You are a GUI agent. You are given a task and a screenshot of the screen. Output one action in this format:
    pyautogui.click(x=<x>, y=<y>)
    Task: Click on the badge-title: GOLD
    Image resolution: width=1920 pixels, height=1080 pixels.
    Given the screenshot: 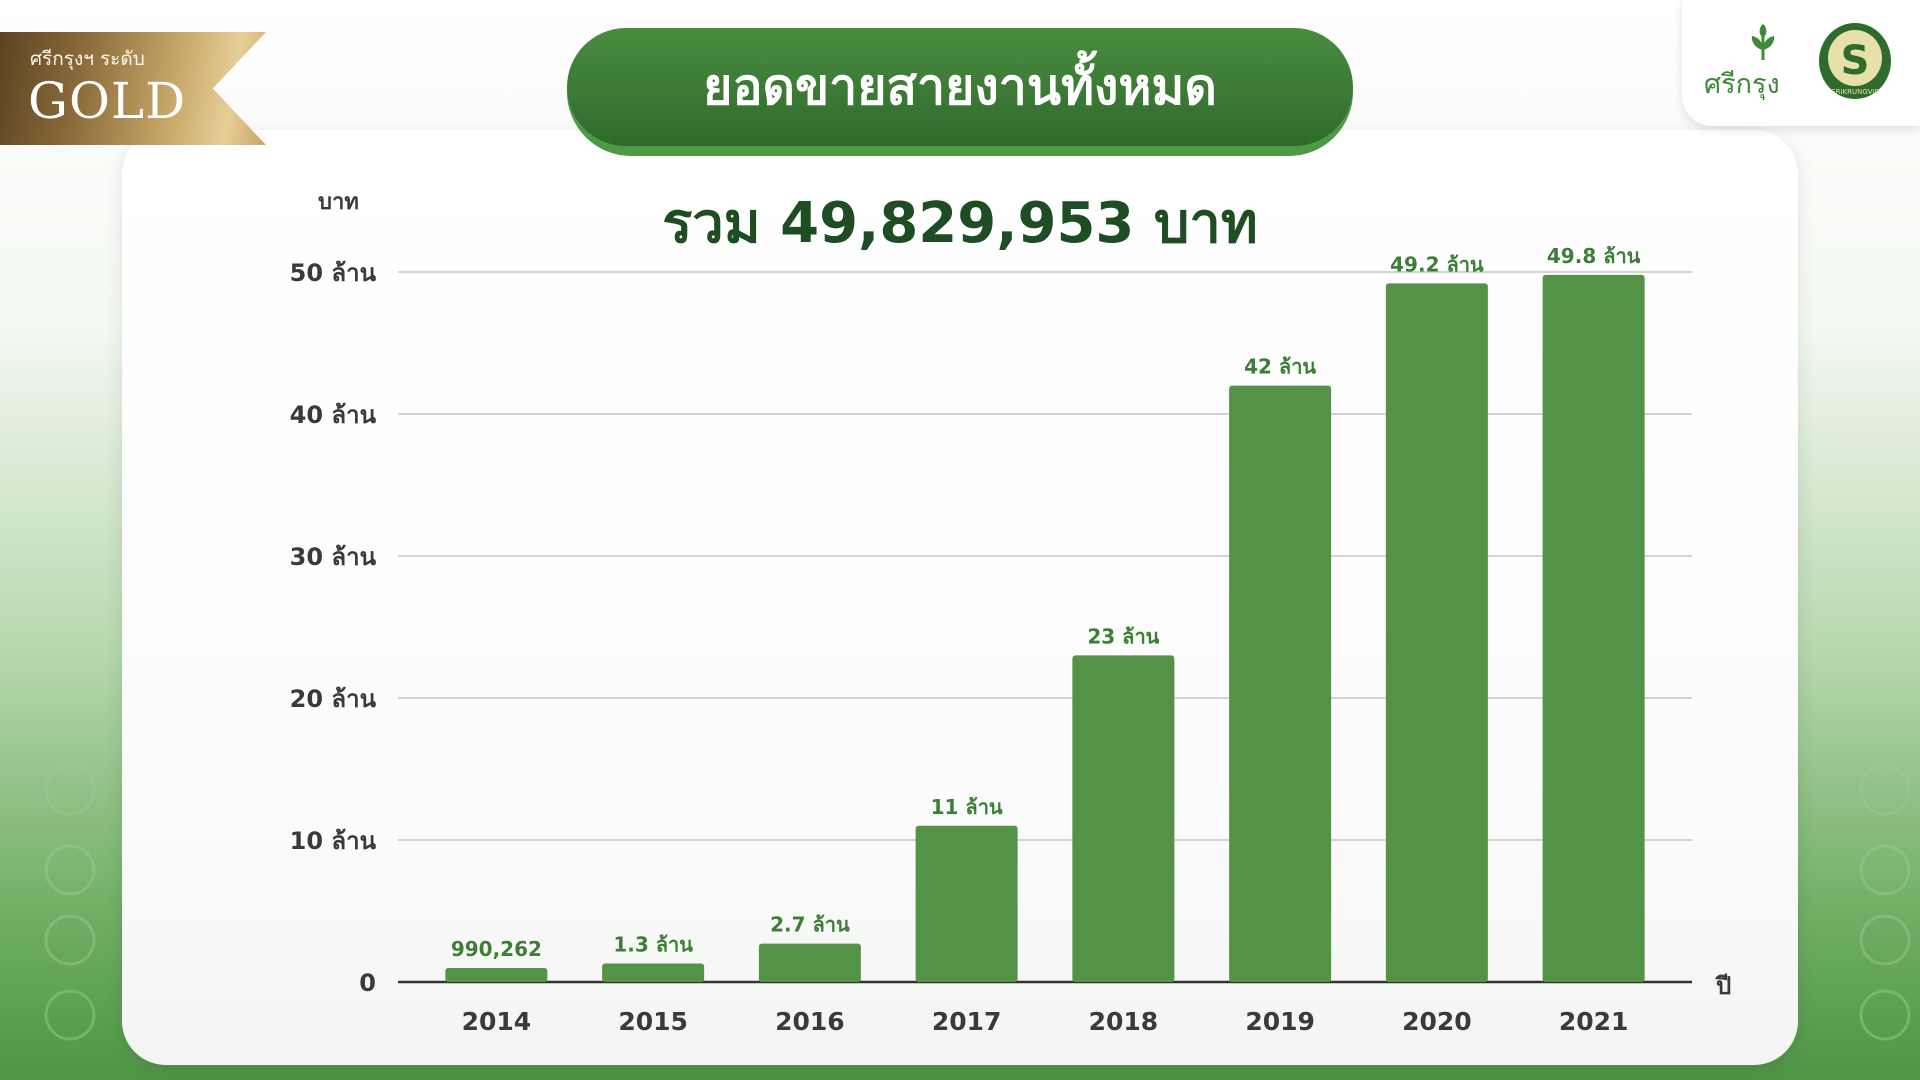 What is the action you would take?
    pyautogui.click(x=107, y=101)
    